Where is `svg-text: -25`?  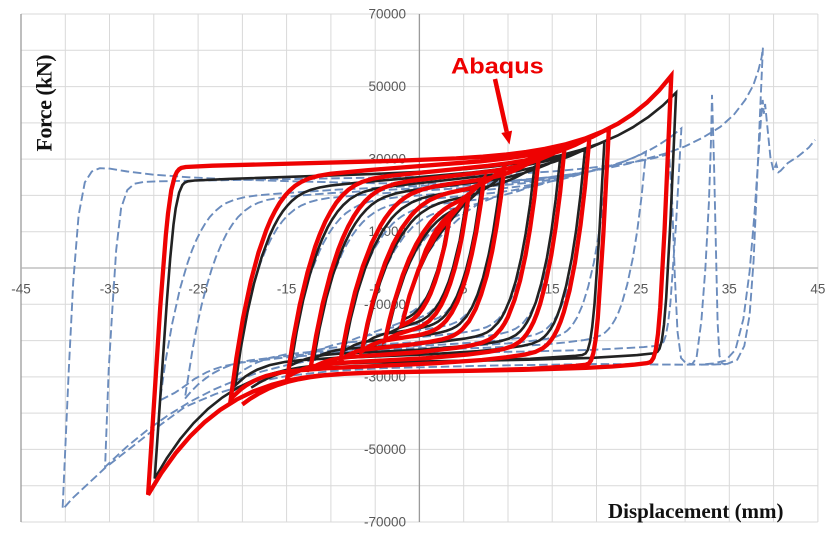
svg-text: -25 is located at coordinates (198, 289).